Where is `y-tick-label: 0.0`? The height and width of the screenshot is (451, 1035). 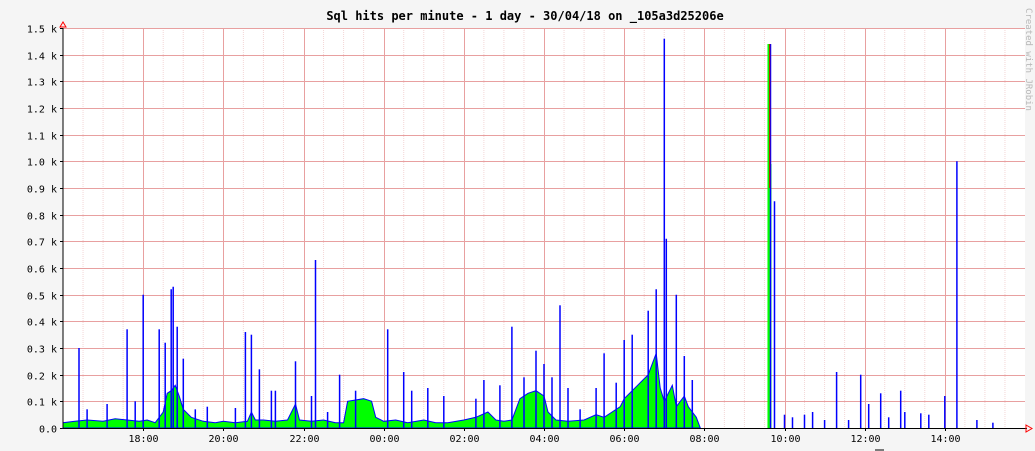 y-tick-label: 0.0 is located at coordinates (48, 430).